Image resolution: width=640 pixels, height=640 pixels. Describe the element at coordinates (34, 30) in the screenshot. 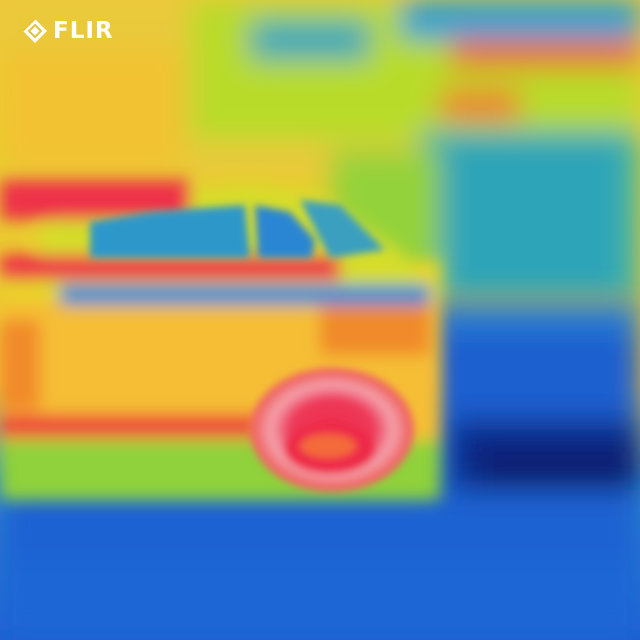

I see `flir-diamond-logo-icon` at that location.